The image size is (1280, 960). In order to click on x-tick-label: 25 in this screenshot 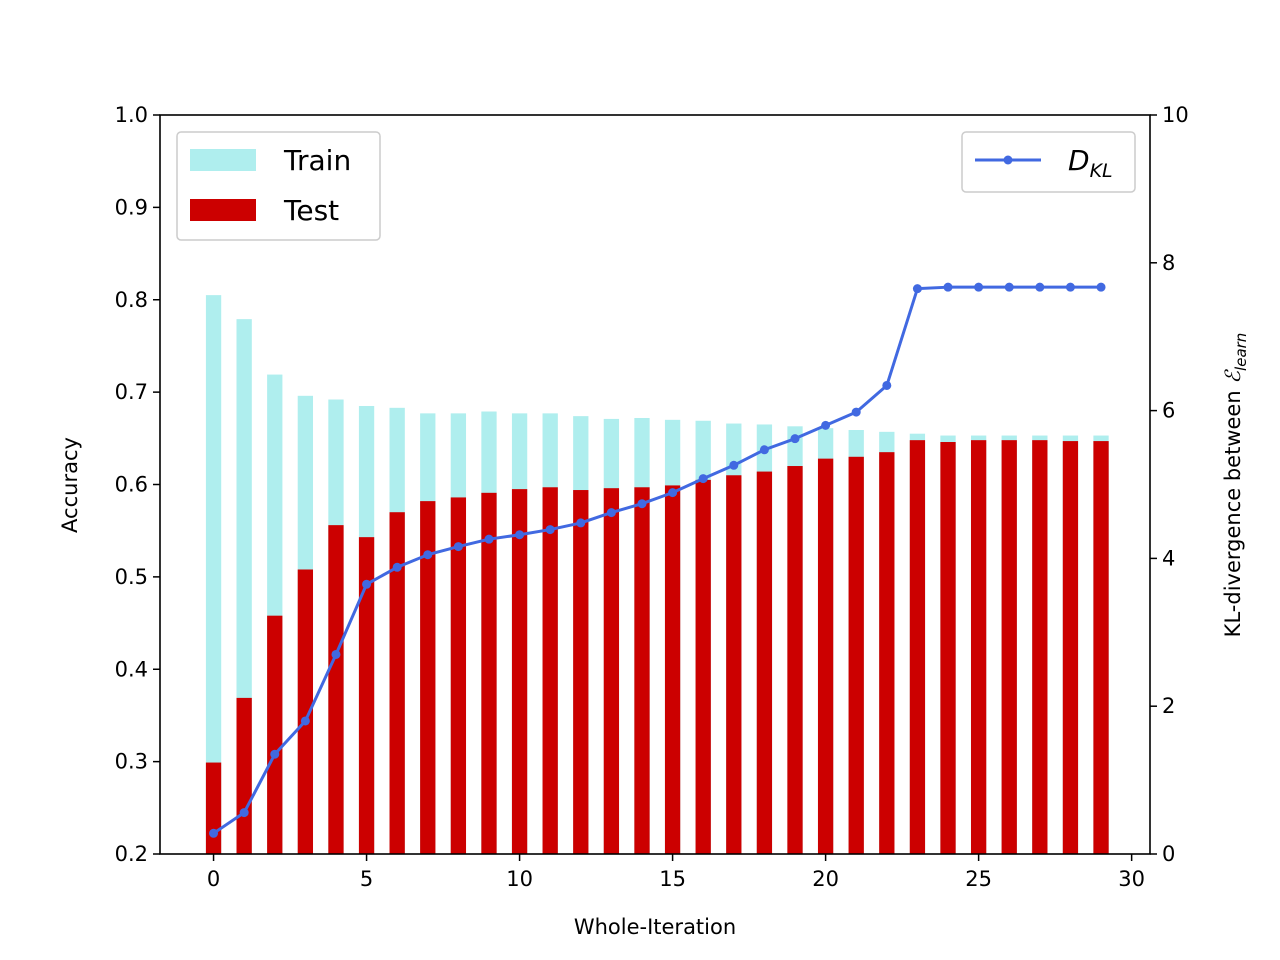, I will do `click(978, 879)`.